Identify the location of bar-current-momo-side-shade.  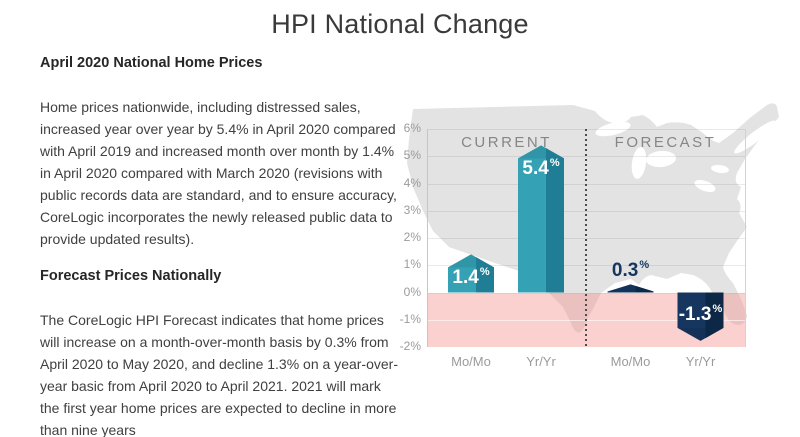
(485, 275).